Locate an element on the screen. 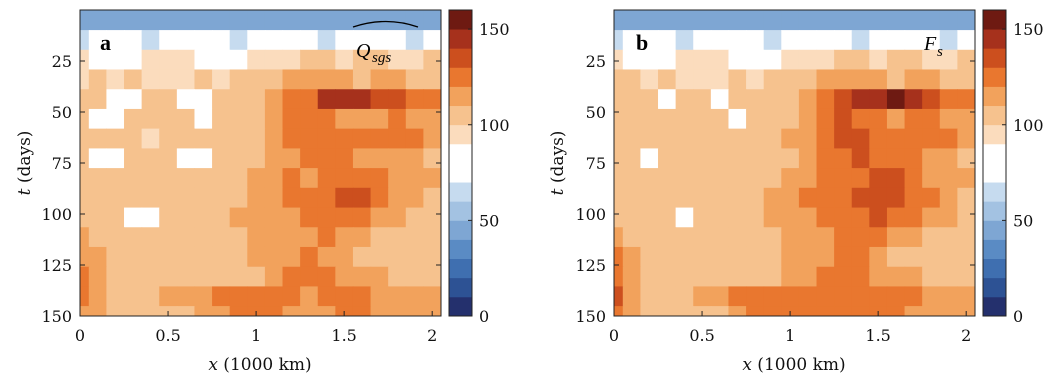  x-tick-label: 1 is located at coordinates (790, 335).